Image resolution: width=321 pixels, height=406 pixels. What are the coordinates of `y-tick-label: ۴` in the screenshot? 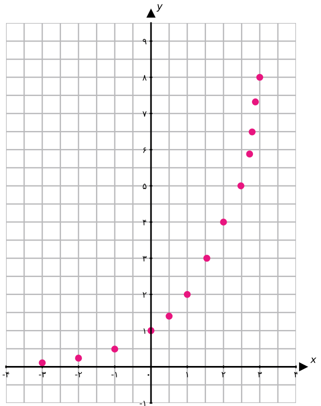 It's located at (144, 223).